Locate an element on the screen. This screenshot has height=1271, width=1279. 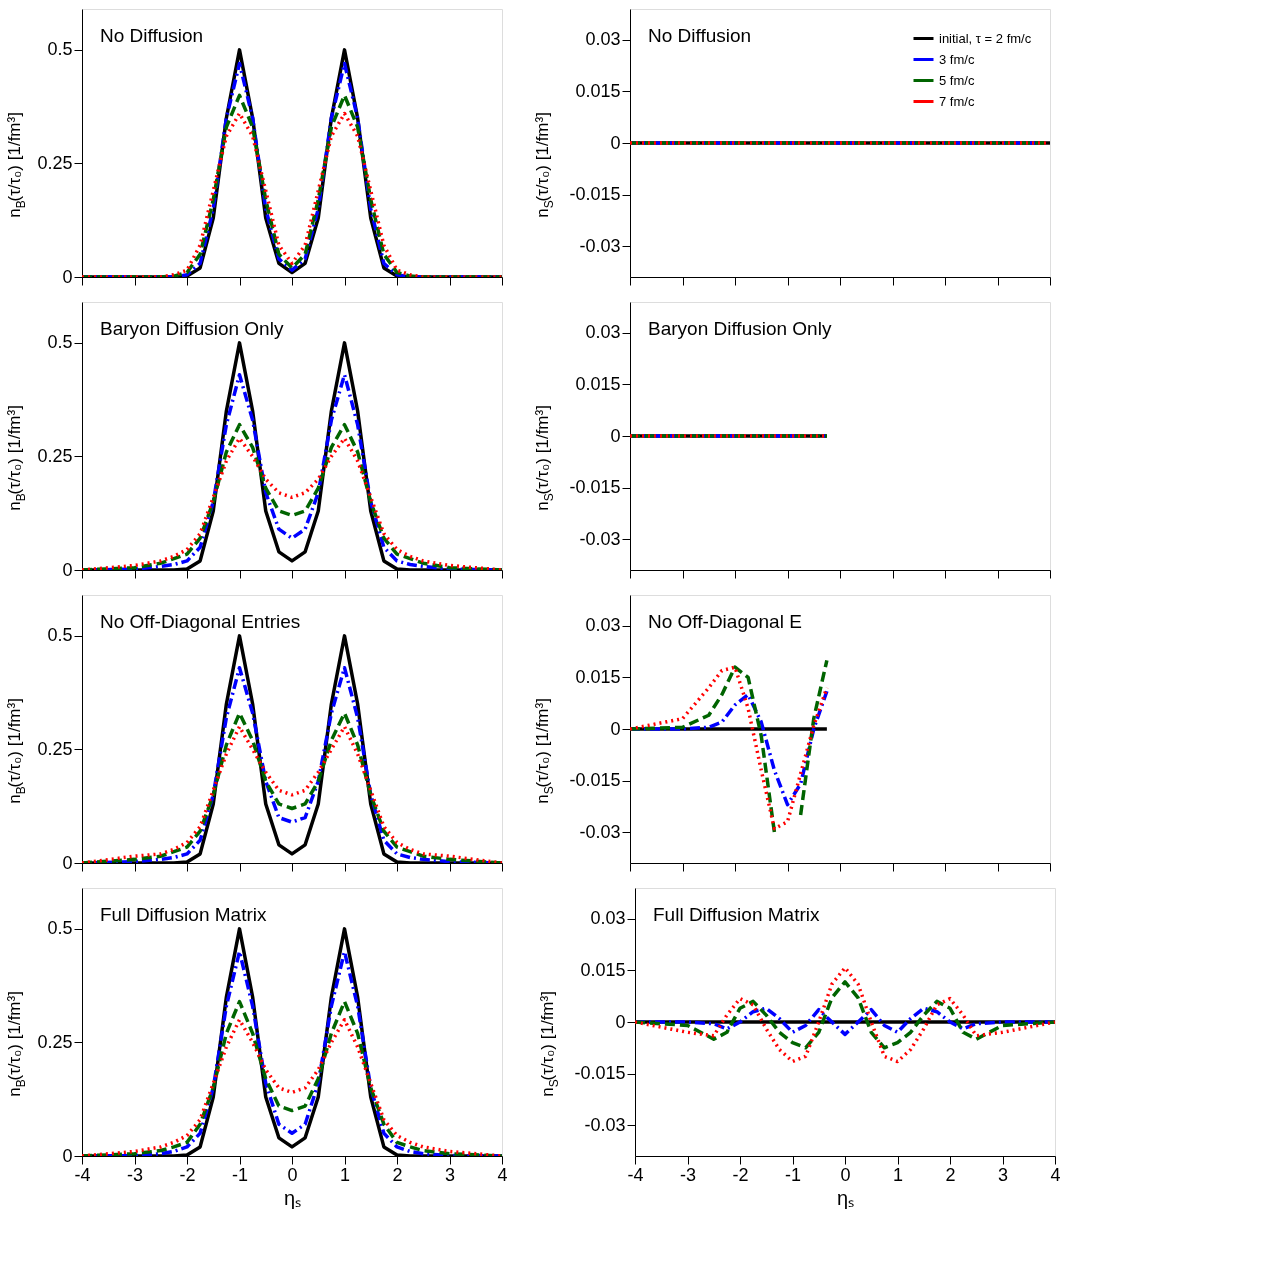
text: No Off-Diagonal E is located at coordinates (725, 621).